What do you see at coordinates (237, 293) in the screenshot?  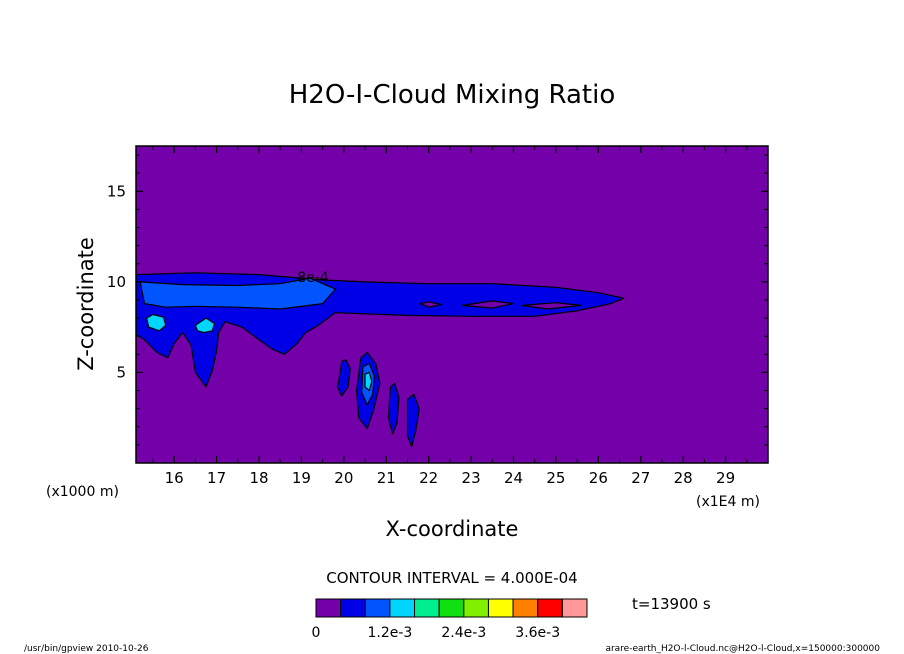 I see `contour-anvil-core` at bounding box center [237, 293].